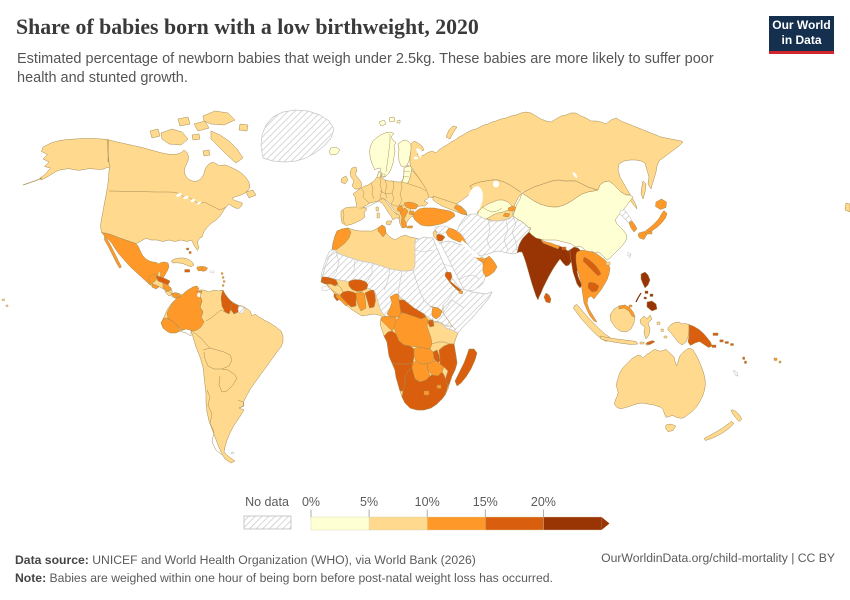 This screenshot has height=600, width=850. I want to click on svg-text: 20%, so click(543, 502).